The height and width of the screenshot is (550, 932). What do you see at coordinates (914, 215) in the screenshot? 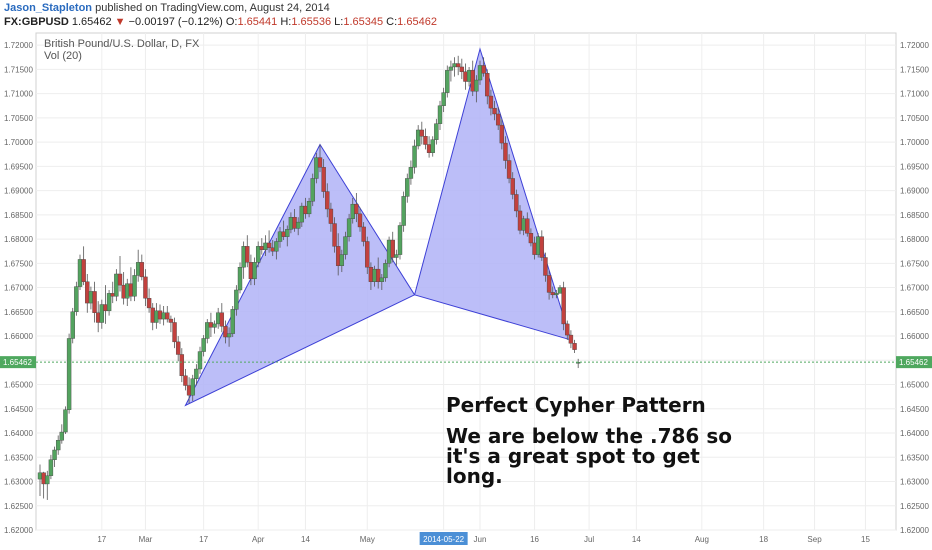
I see `y-tick-label-right: 1.68500` at bounding box center [914, 215].